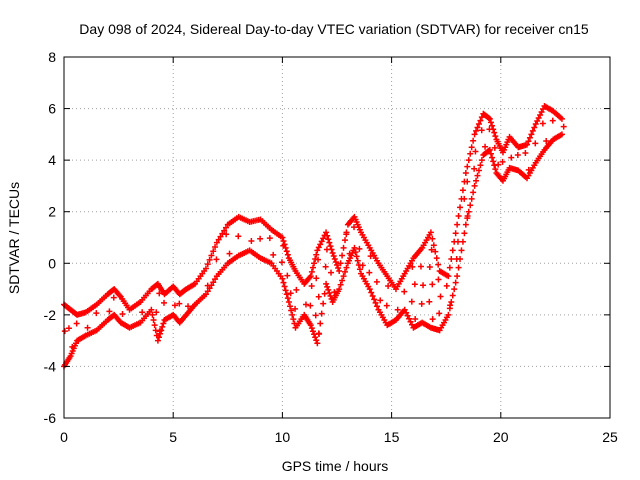 The height and width of the screenshot is (480, 640). I want to click on x-tick-label: 25, so click(610, 437).